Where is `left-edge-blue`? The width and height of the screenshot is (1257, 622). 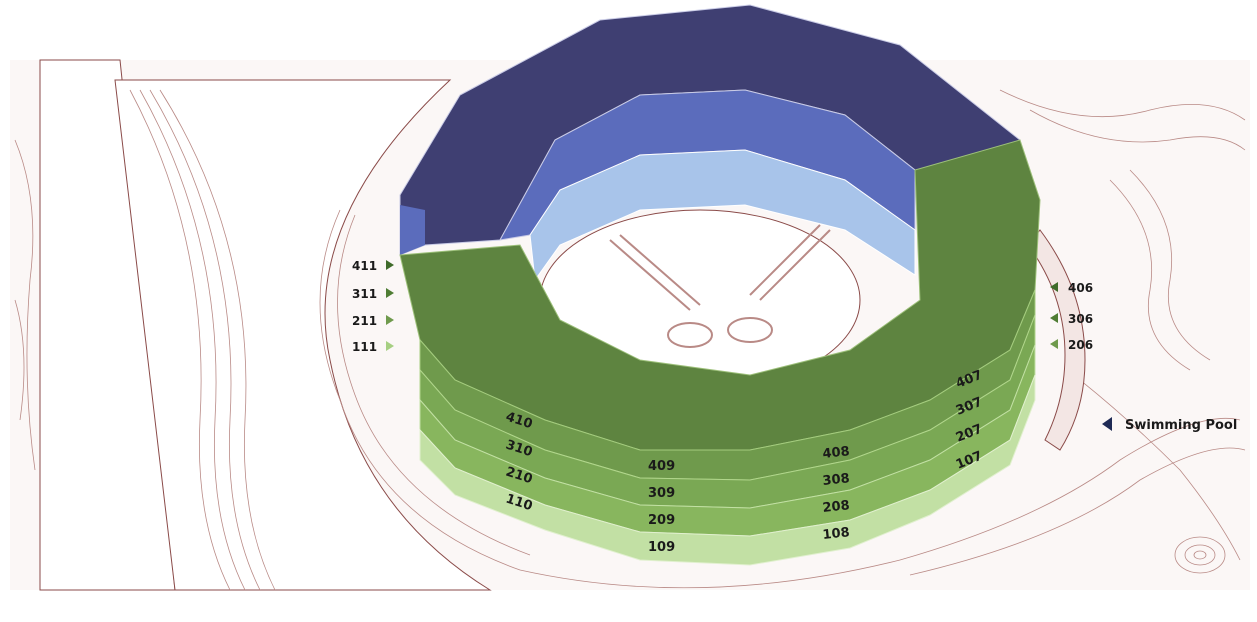 left-edge-blue is located at coordinates (412, 230).